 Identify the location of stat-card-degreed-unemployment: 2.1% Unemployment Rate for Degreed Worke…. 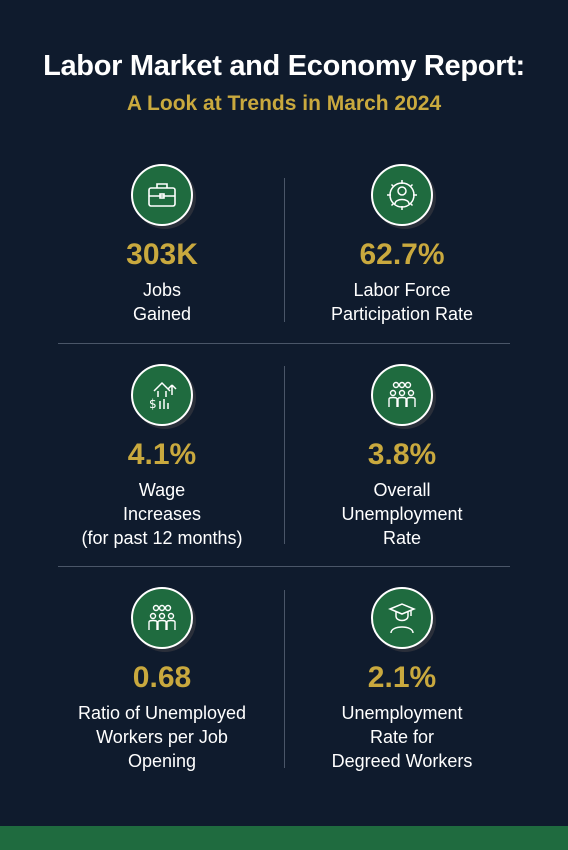
(402, 680).